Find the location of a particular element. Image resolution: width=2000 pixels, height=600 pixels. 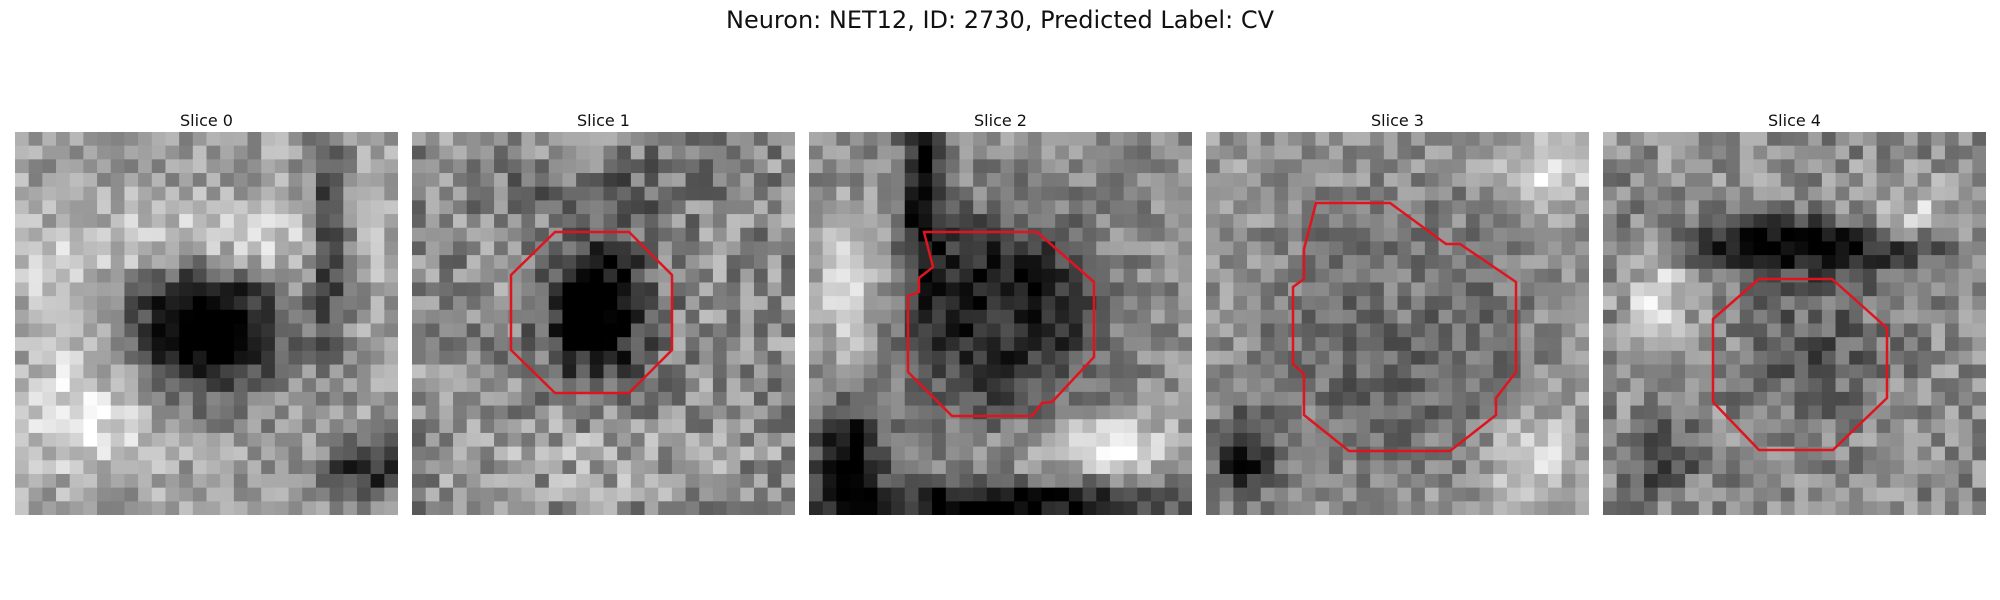

slice-title: Slice 4 is located at coordinates (1794, 120).